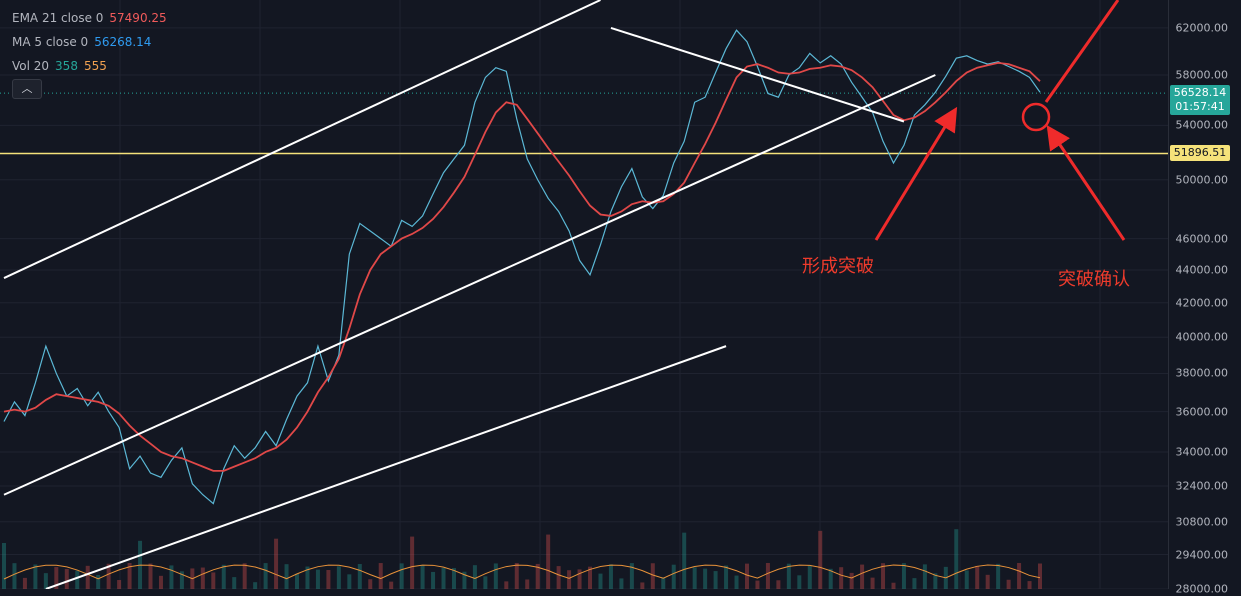 The width and height of the screenshot is (1241, 596). Describe the element at coordinates (50, 42) in the screenshot. I see `legend-ma-label: MA 5 close 0` at that location.